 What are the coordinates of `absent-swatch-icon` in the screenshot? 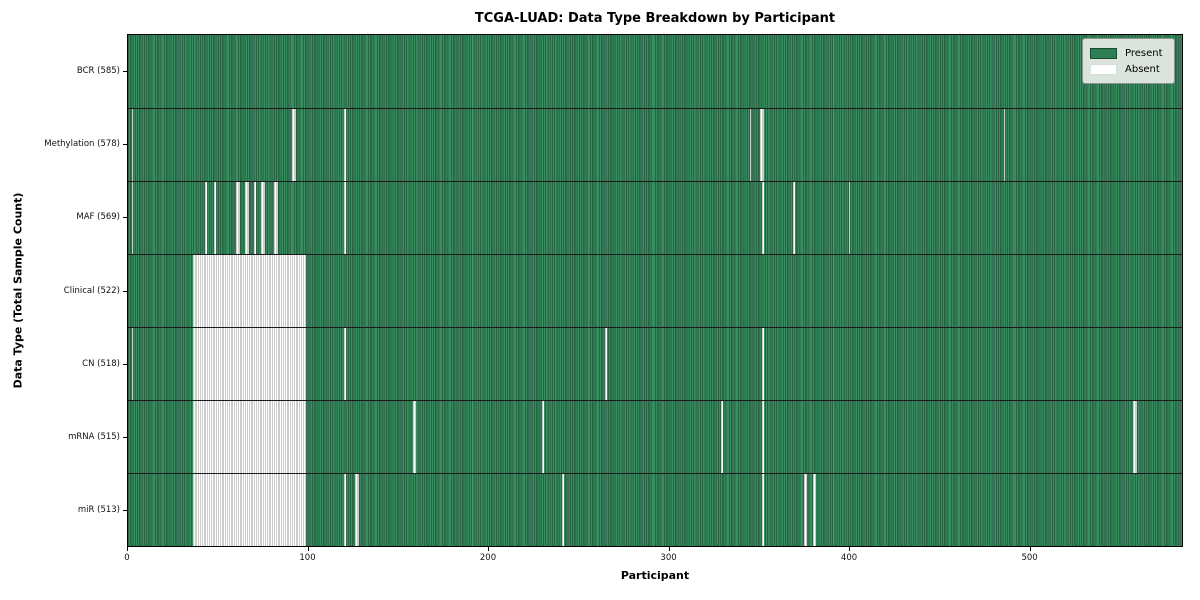 It's located at (1103, 69).